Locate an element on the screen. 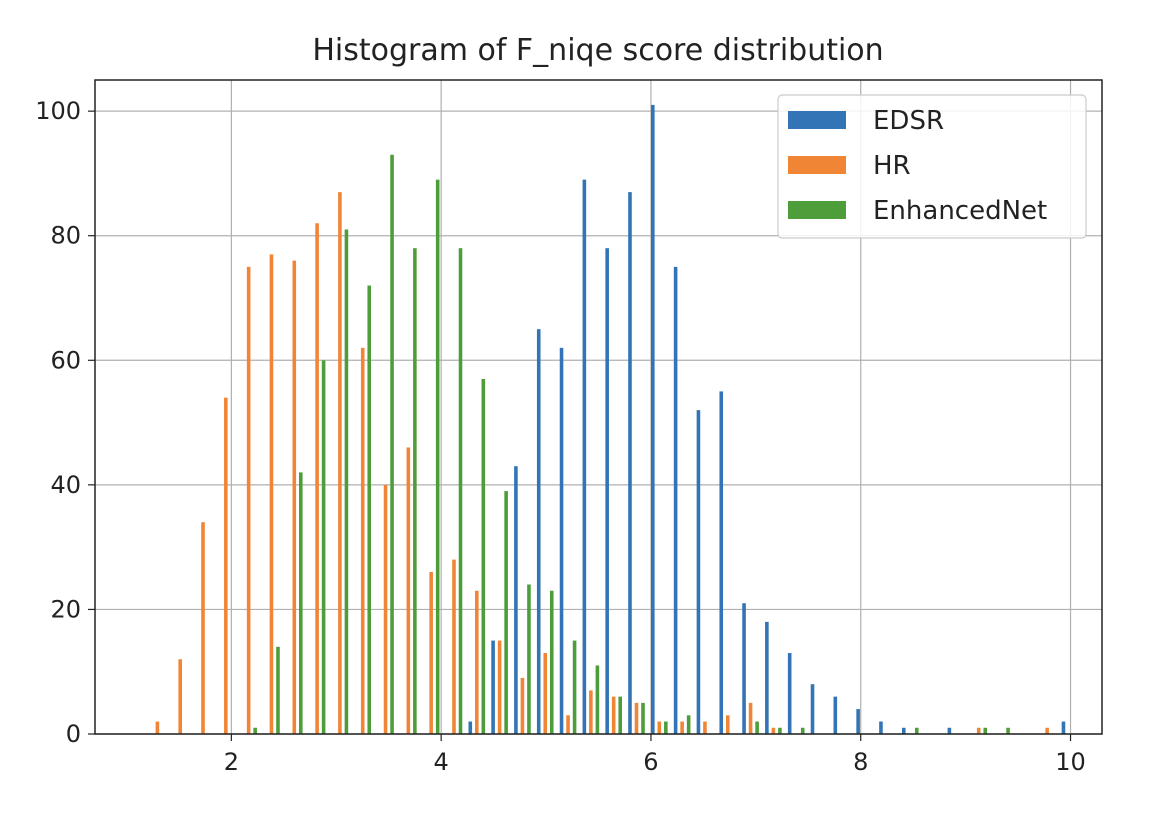  y-tick-label: 100 is located at coordinates (58, 111).